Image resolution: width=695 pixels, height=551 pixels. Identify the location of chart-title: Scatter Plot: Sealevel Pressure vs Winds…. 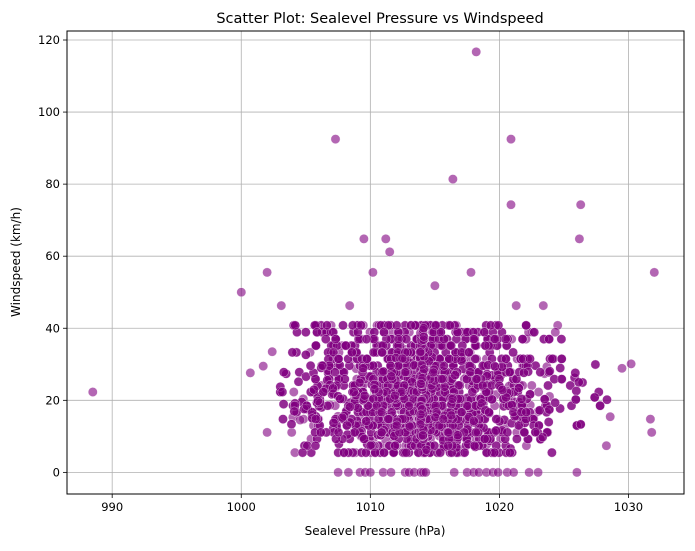
(379, 19).